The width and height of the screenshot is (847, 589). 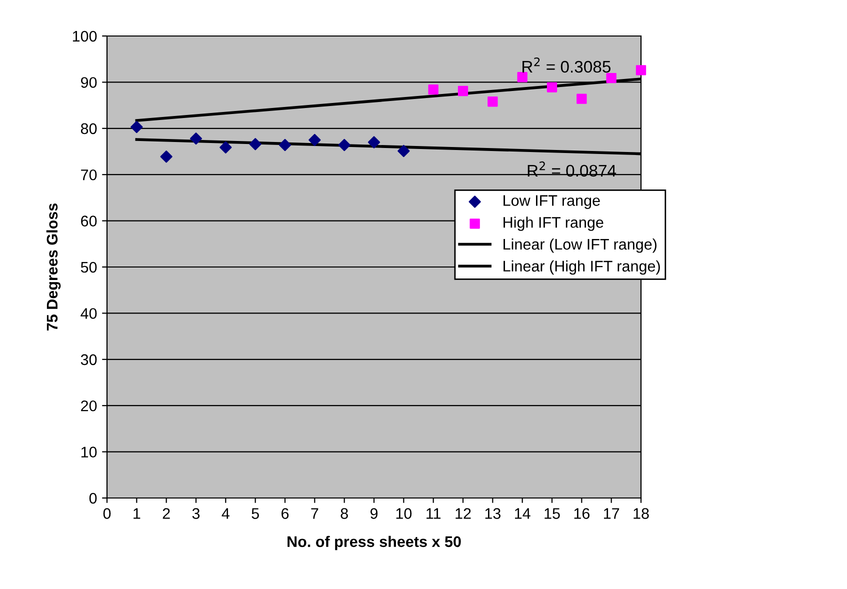 What do you see at coordinates (107, 513) in the screenshot?
I see `x-tick-label: 0` at bounding box center [107, 513].